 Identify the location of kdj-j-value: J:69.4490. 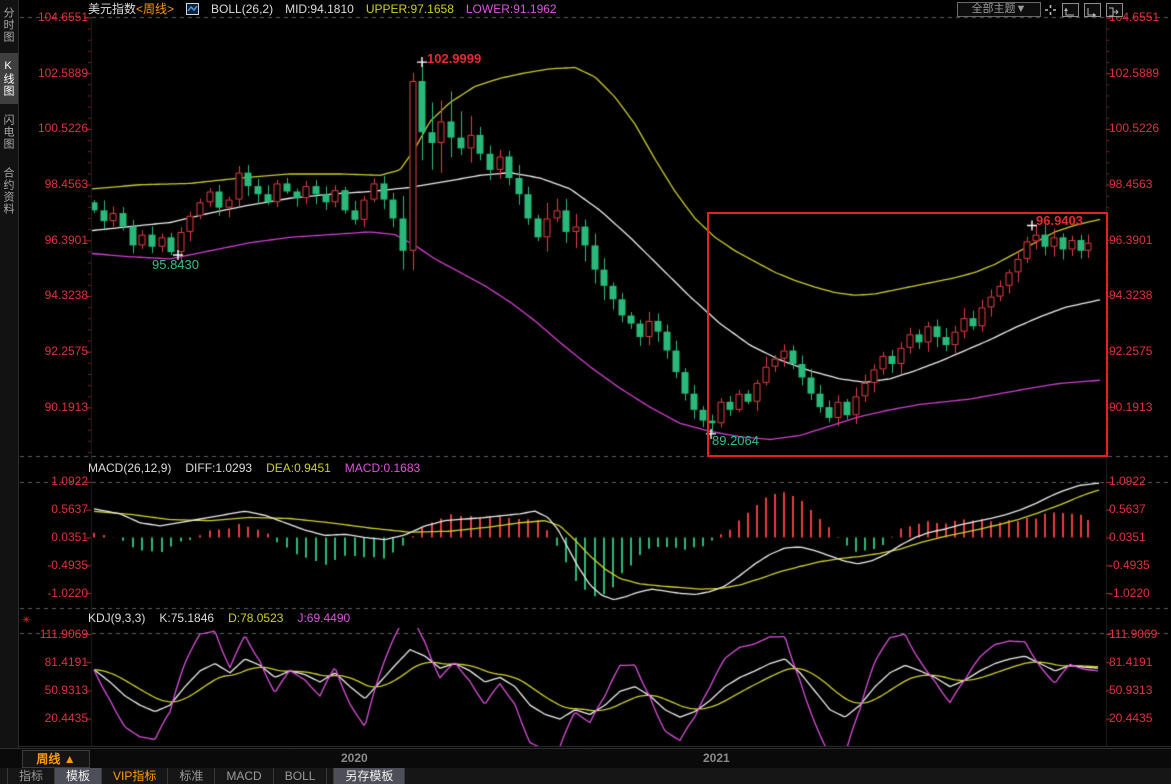
(324, 618).